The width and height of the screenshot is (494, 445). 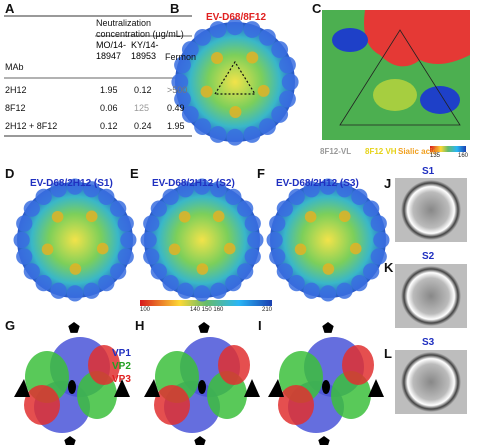 What do you see at coordinates (463, 156) in the screenshot?
I see `colorbar-label: 160` at bounding box center [463, 156].